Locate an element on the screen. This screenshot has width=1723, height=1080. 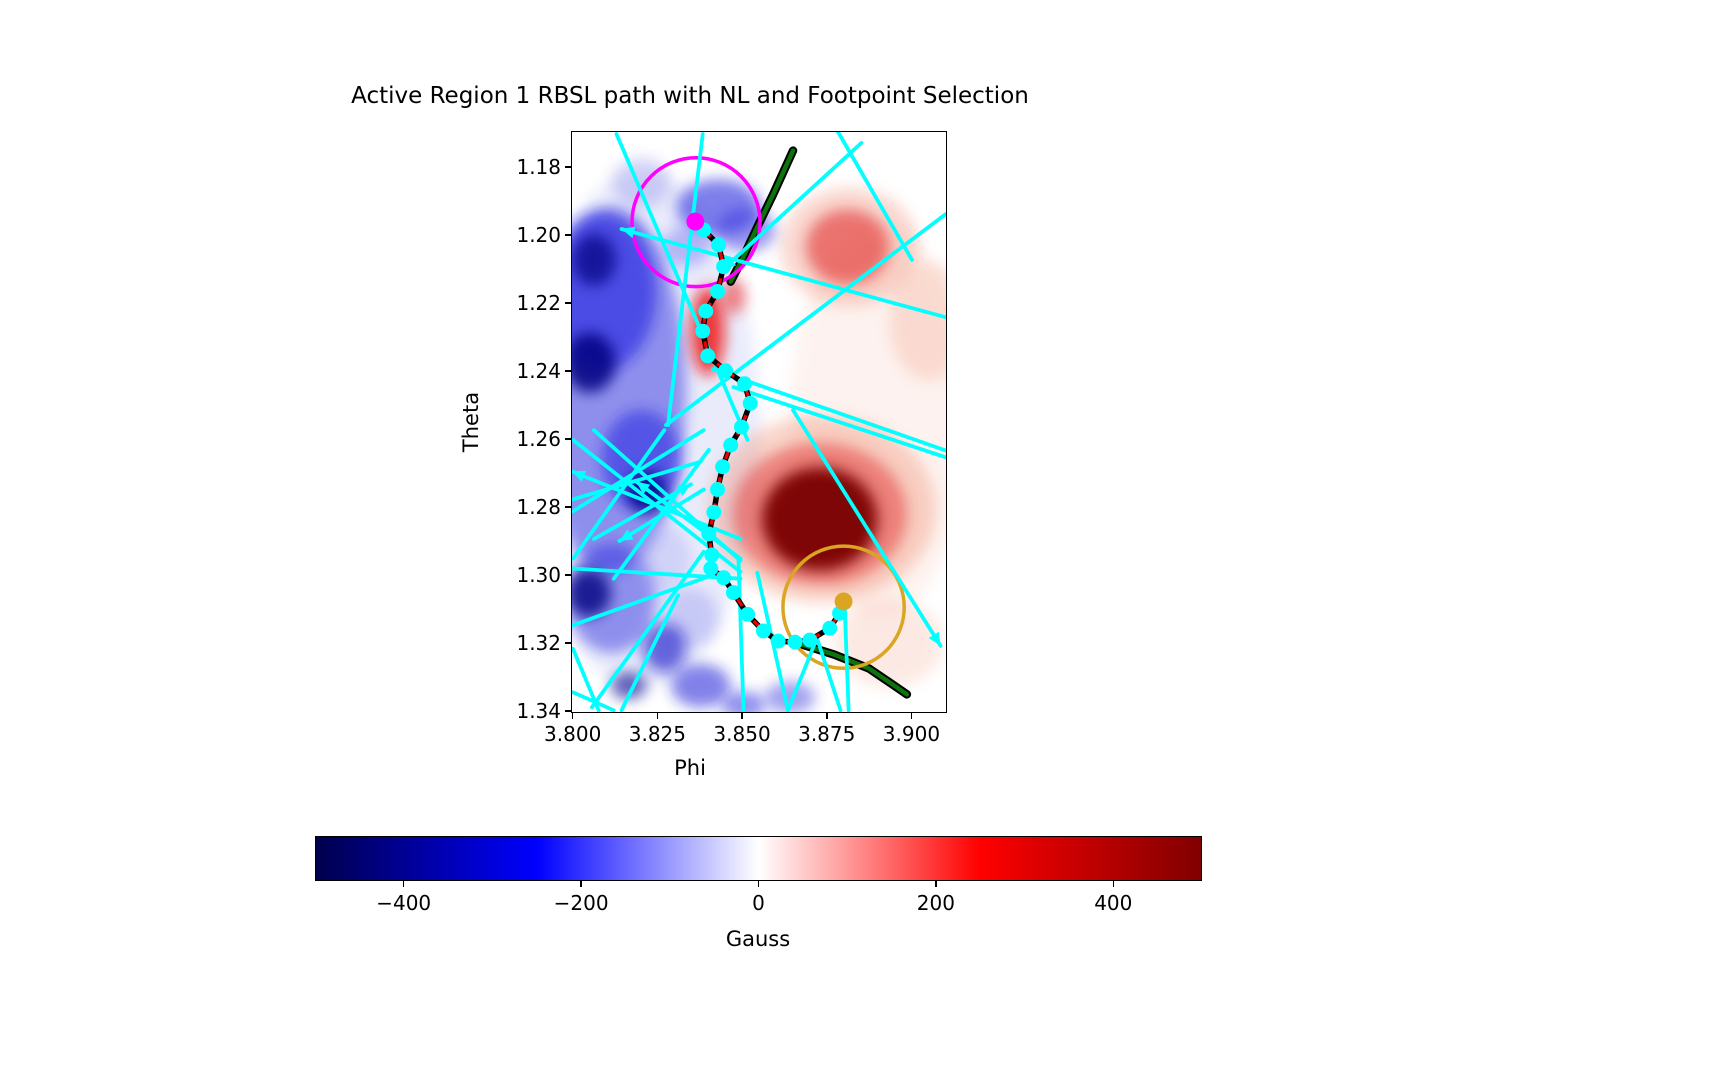
x-tick-label: 3.825 is located at coordinates (657, 734).